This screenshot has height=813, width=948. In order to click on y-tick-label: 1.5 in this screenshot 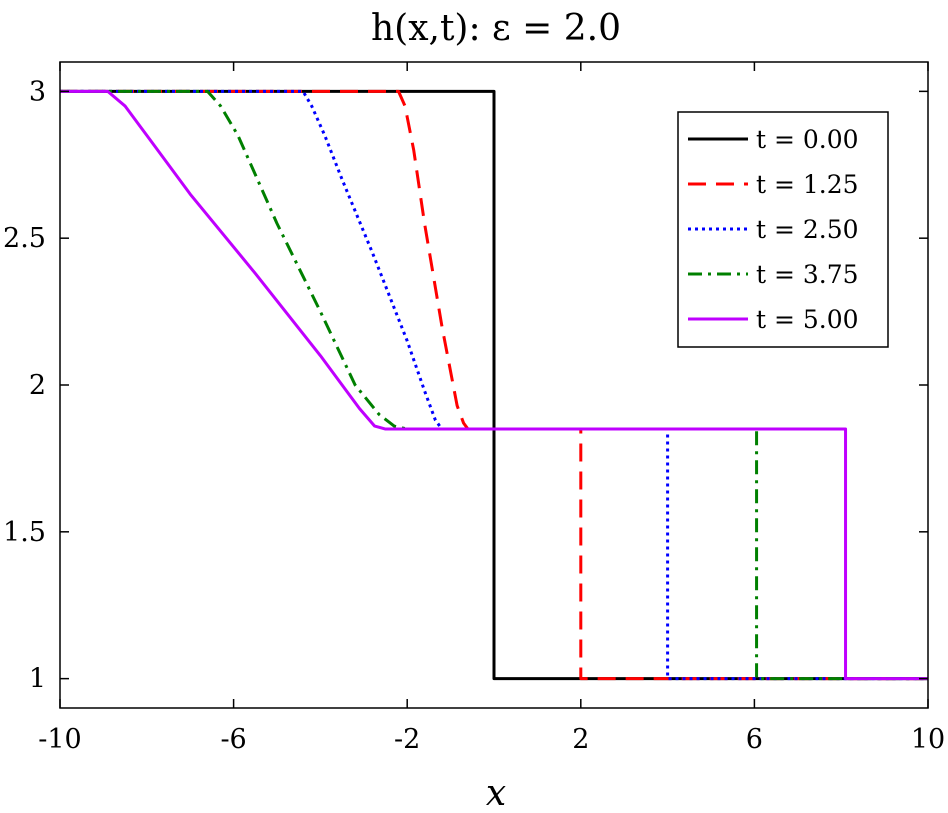, I will do `click(24, 532)`.